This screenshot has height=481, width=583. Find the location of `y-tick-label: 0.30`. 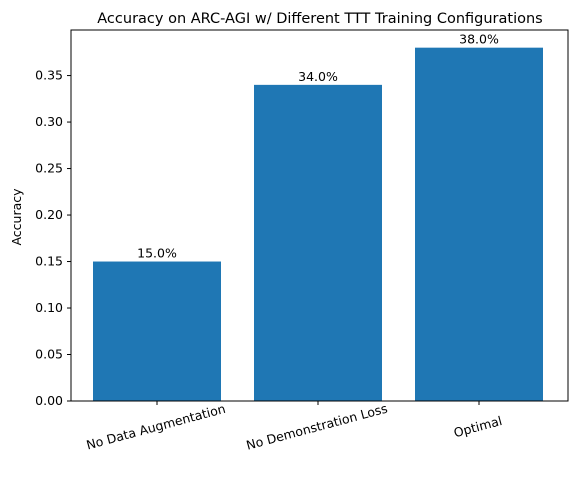

y-tick-label: 0.30 is located at coordinates (49, 121).